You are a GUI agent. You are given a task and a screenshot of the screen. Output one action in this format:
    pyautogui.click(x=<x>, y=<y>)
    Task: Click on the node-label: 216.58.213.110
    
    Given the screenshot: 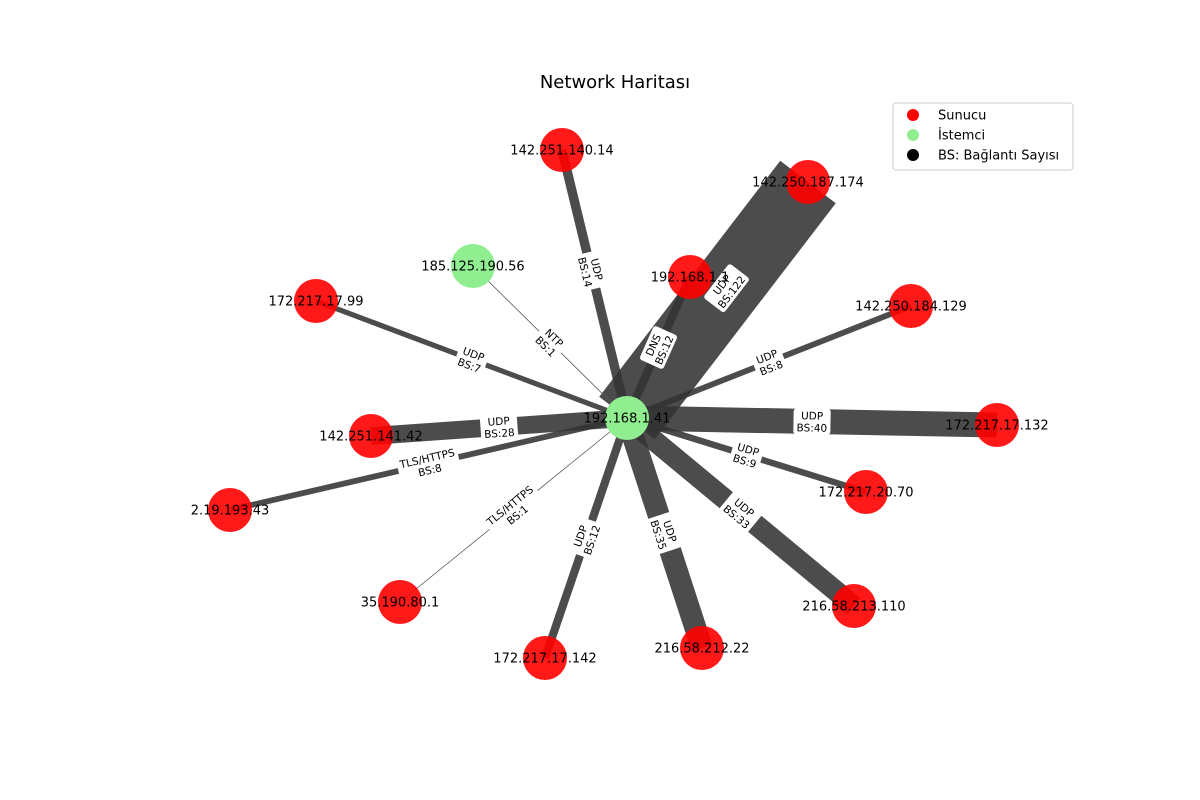 What is the action you would take?
    pyautogui.click(x=853, y=607)
    